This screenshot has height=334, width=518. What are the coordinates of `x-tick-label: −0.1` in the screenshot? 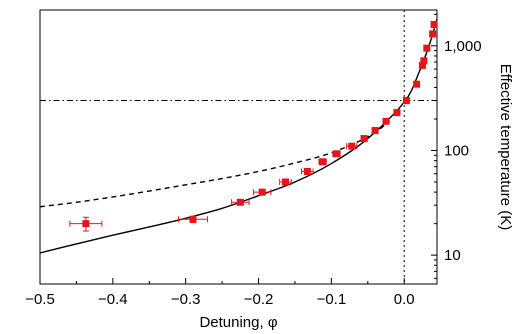 It's located at (332, 299).